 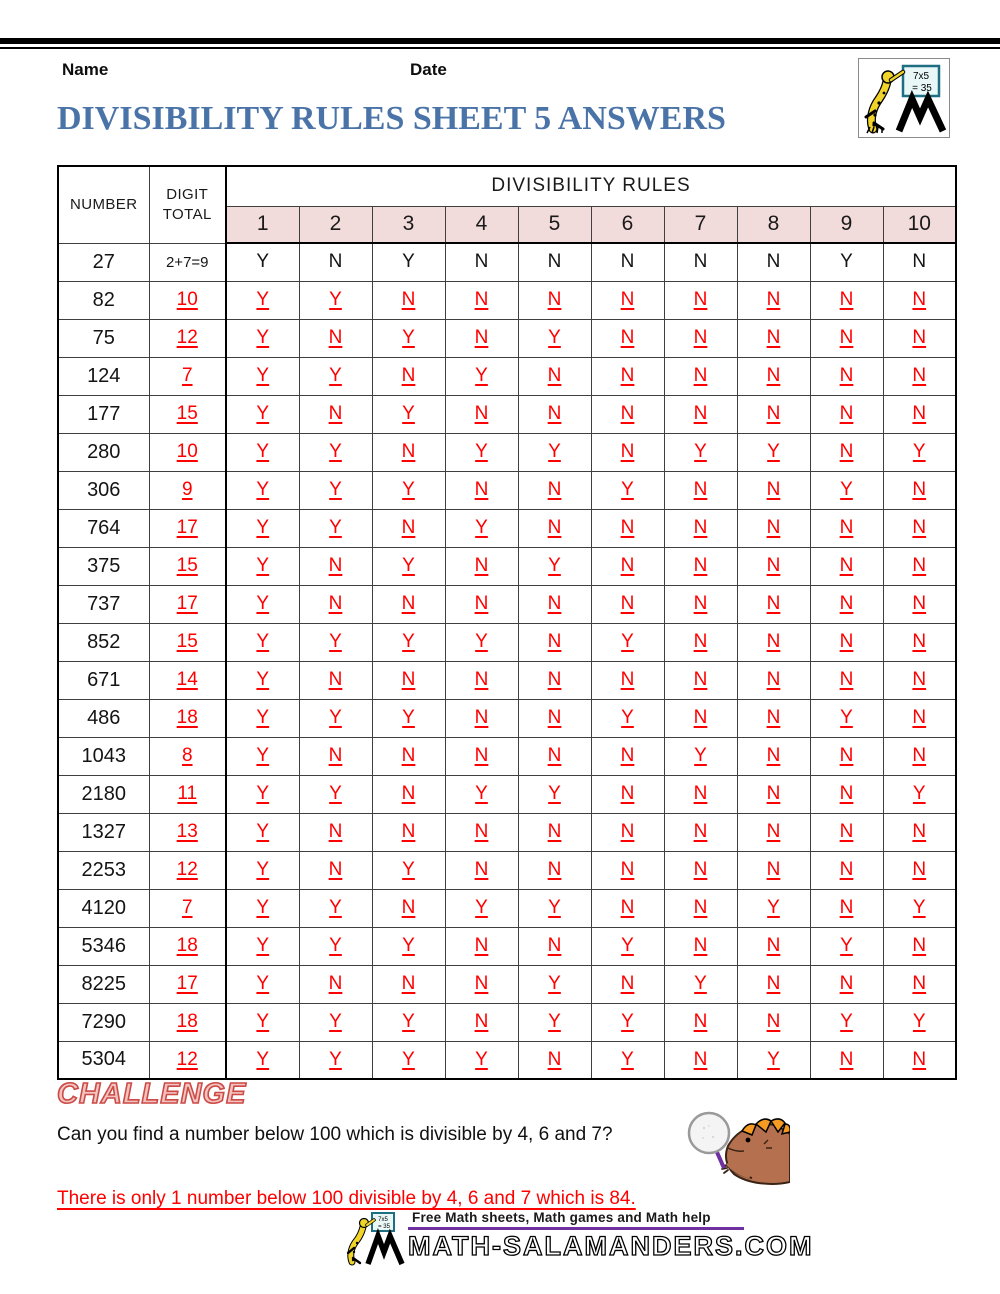 What do you see at coordinates (103, 756) in the screenshot?
I see `number-cell: 1043` at bounding box center [103, 756].